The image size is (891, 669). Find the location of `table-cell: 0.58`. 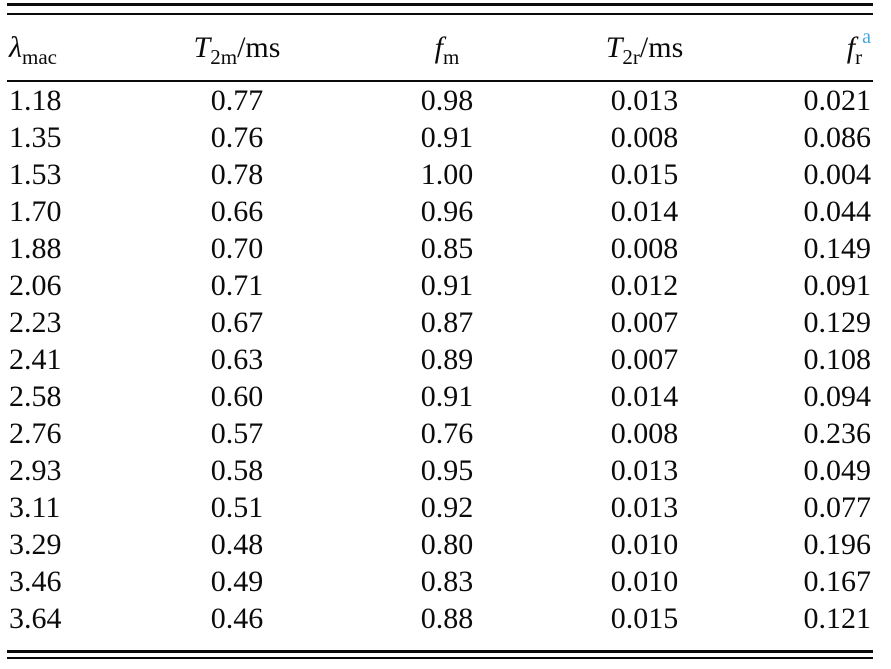

table-cell: 0.58 is located at coordinates (237, 470).